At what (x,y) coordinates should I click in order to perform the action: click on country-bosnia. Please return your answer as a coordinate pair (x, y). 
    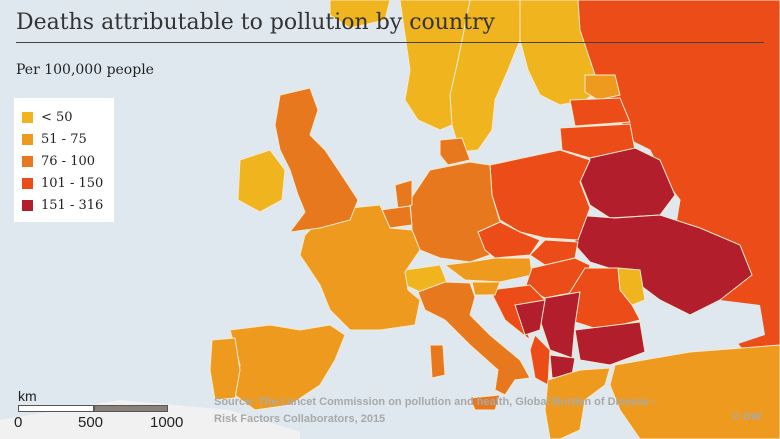
    Looking at the image, I should click on (530, 317).